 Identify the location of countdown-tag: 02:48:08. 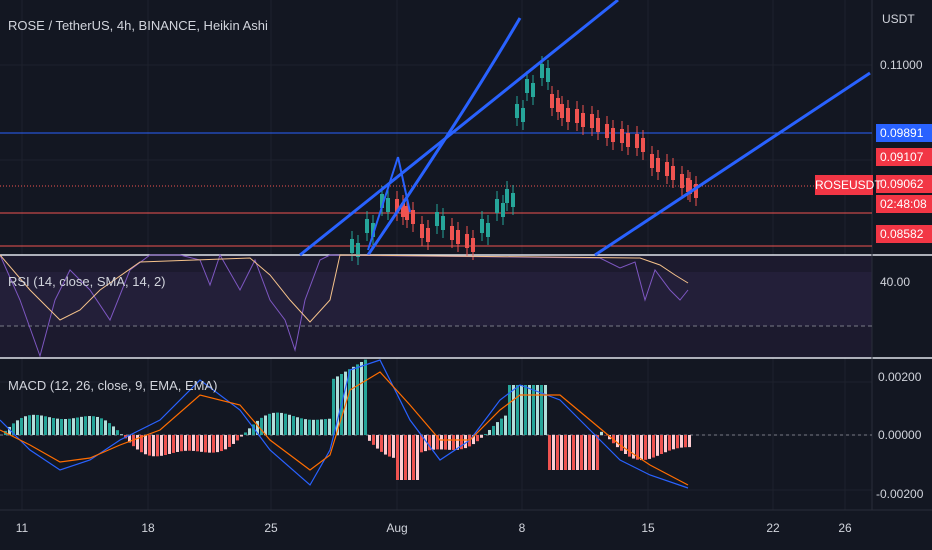
(904, 204).